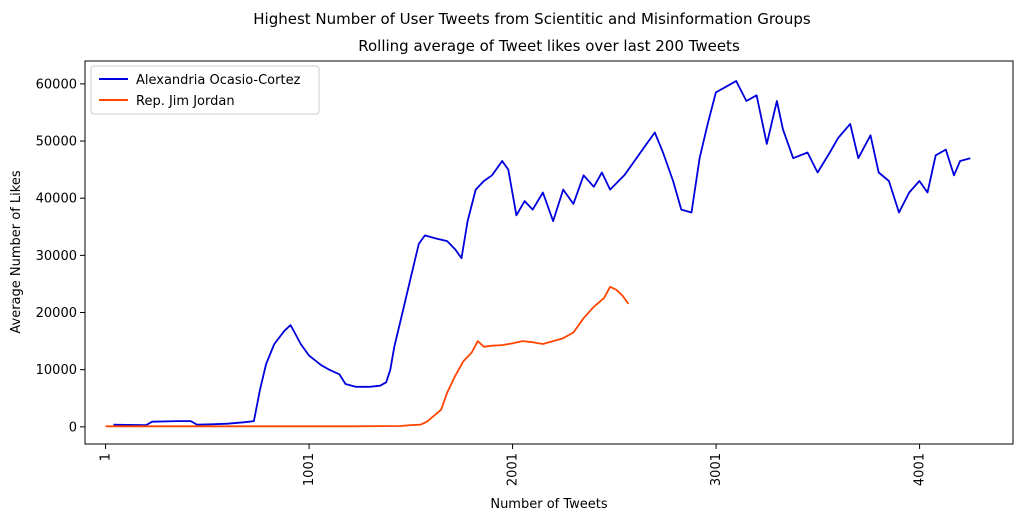  I want to click on y-tick-label: 40000, so click(56, 199).